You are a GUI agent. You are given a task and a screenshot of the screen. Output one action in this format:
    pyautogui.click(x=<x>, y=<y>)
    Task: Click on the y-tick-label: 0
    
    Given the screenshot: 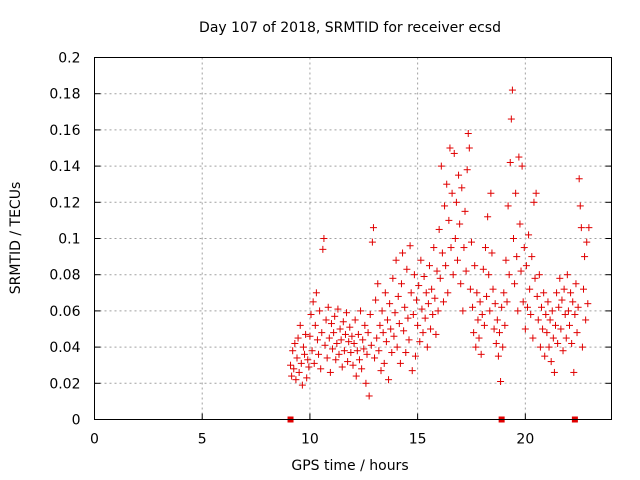 What is the action you would take?
    pyautogui.click(x=76, y=421)
    